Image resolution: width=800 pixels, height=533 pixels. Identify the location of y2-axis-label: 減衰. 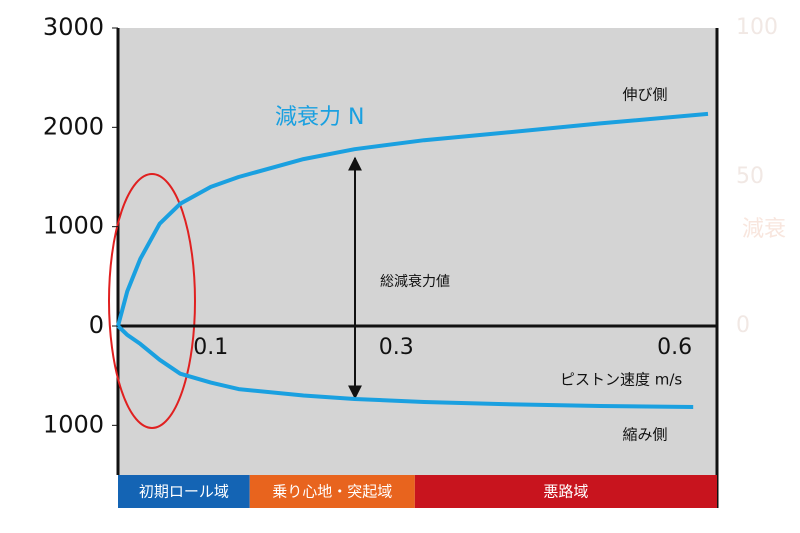
(764, 229).